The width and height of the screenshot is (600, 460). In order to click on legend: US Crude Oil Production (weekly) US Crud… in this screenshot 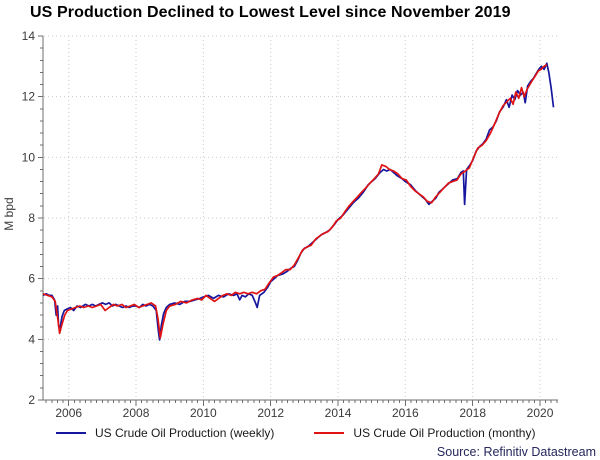, I will do `click(316, 433)`.